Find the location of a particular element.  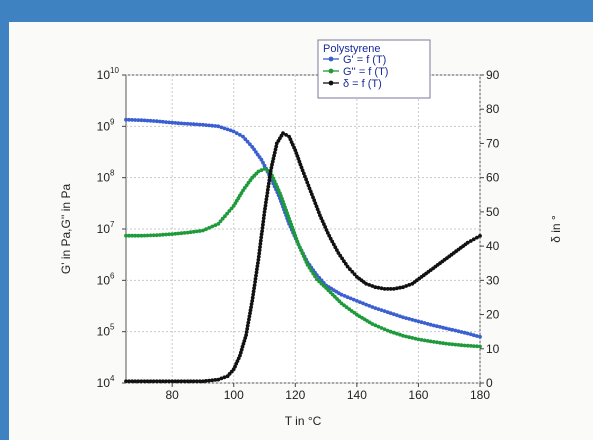

x-tick-label: 160 is located at coordinates (418, 395).